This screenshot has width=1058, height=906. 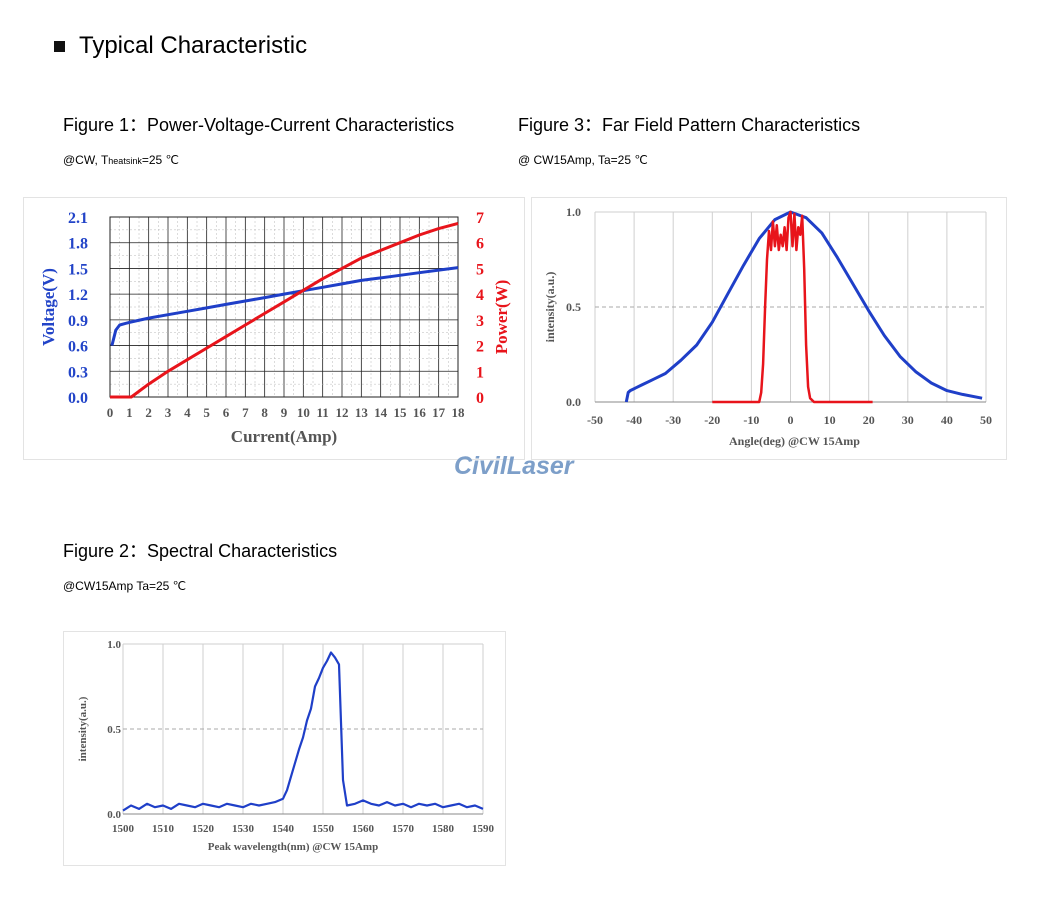 I want to click on y2-tick-label: 3, so click(x=480, y=321).